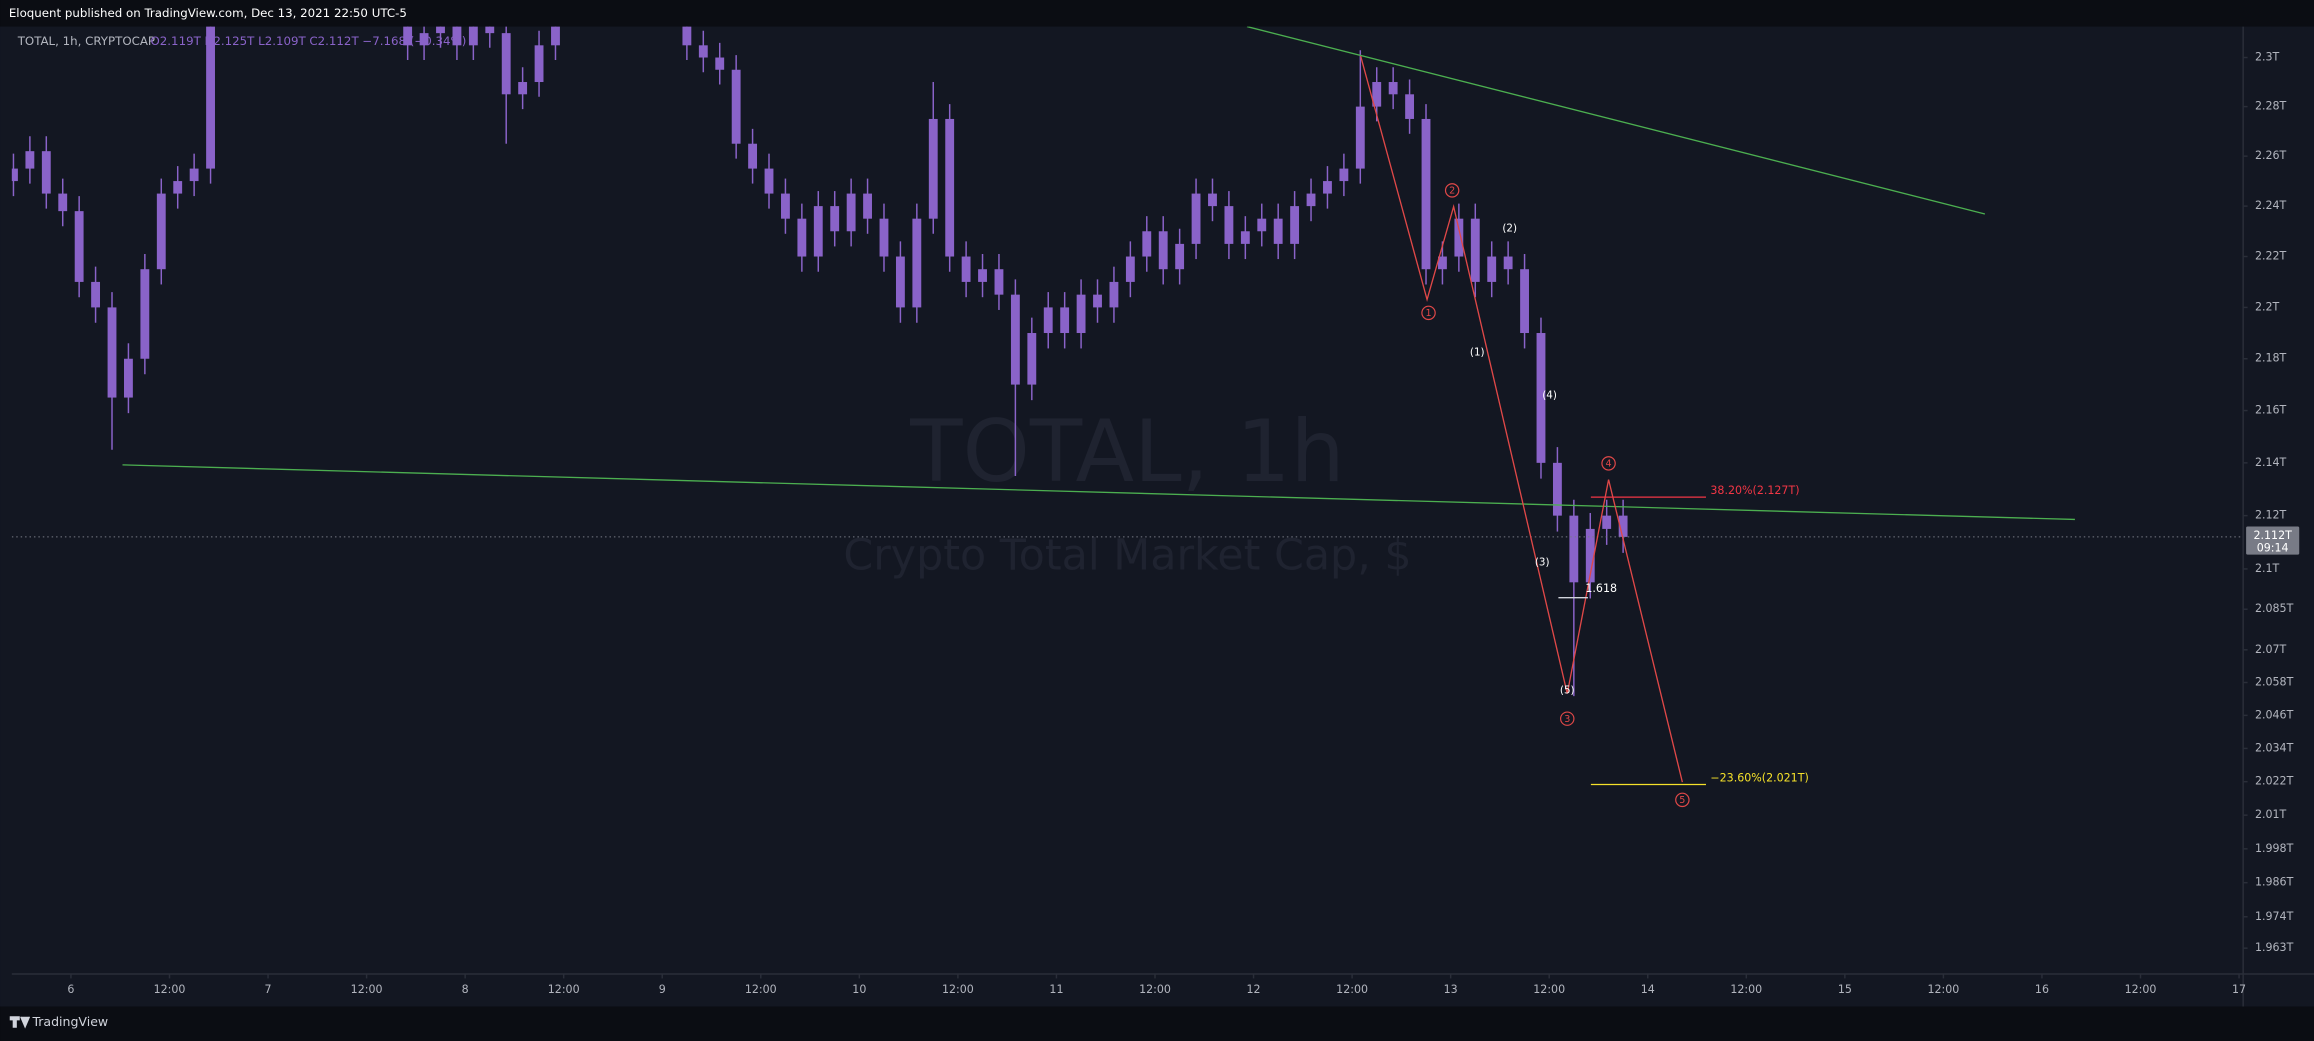  I want to click on legend-symbol: TOTAL, 1h, CRYPTOCAP, so click(86, 41).